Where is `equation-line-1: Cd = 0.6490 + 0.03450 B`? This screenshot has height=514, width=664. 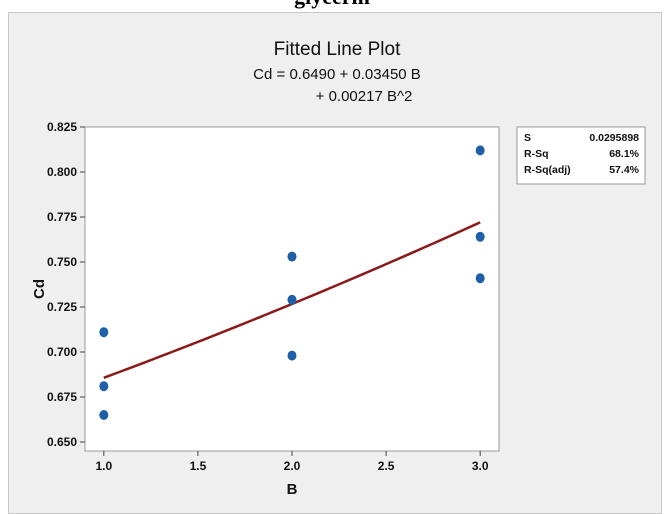 equation-line-1: Cd = 0.6490 + 0.03450 B is located at coordinates (337, 74).